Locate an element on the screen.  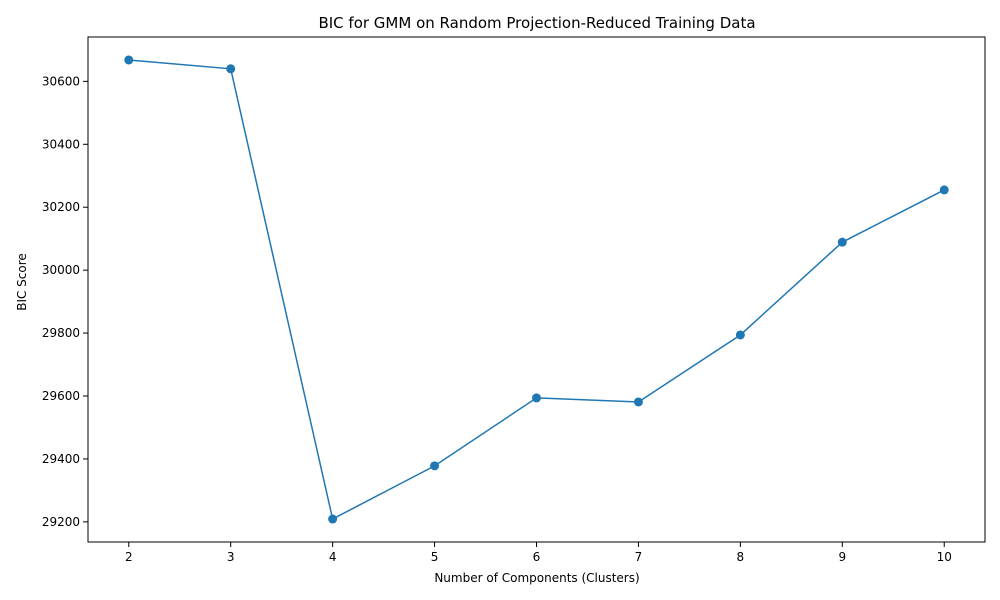
x-axis-label: Number of Components (Clusters) is located at coordinates (536, 578).